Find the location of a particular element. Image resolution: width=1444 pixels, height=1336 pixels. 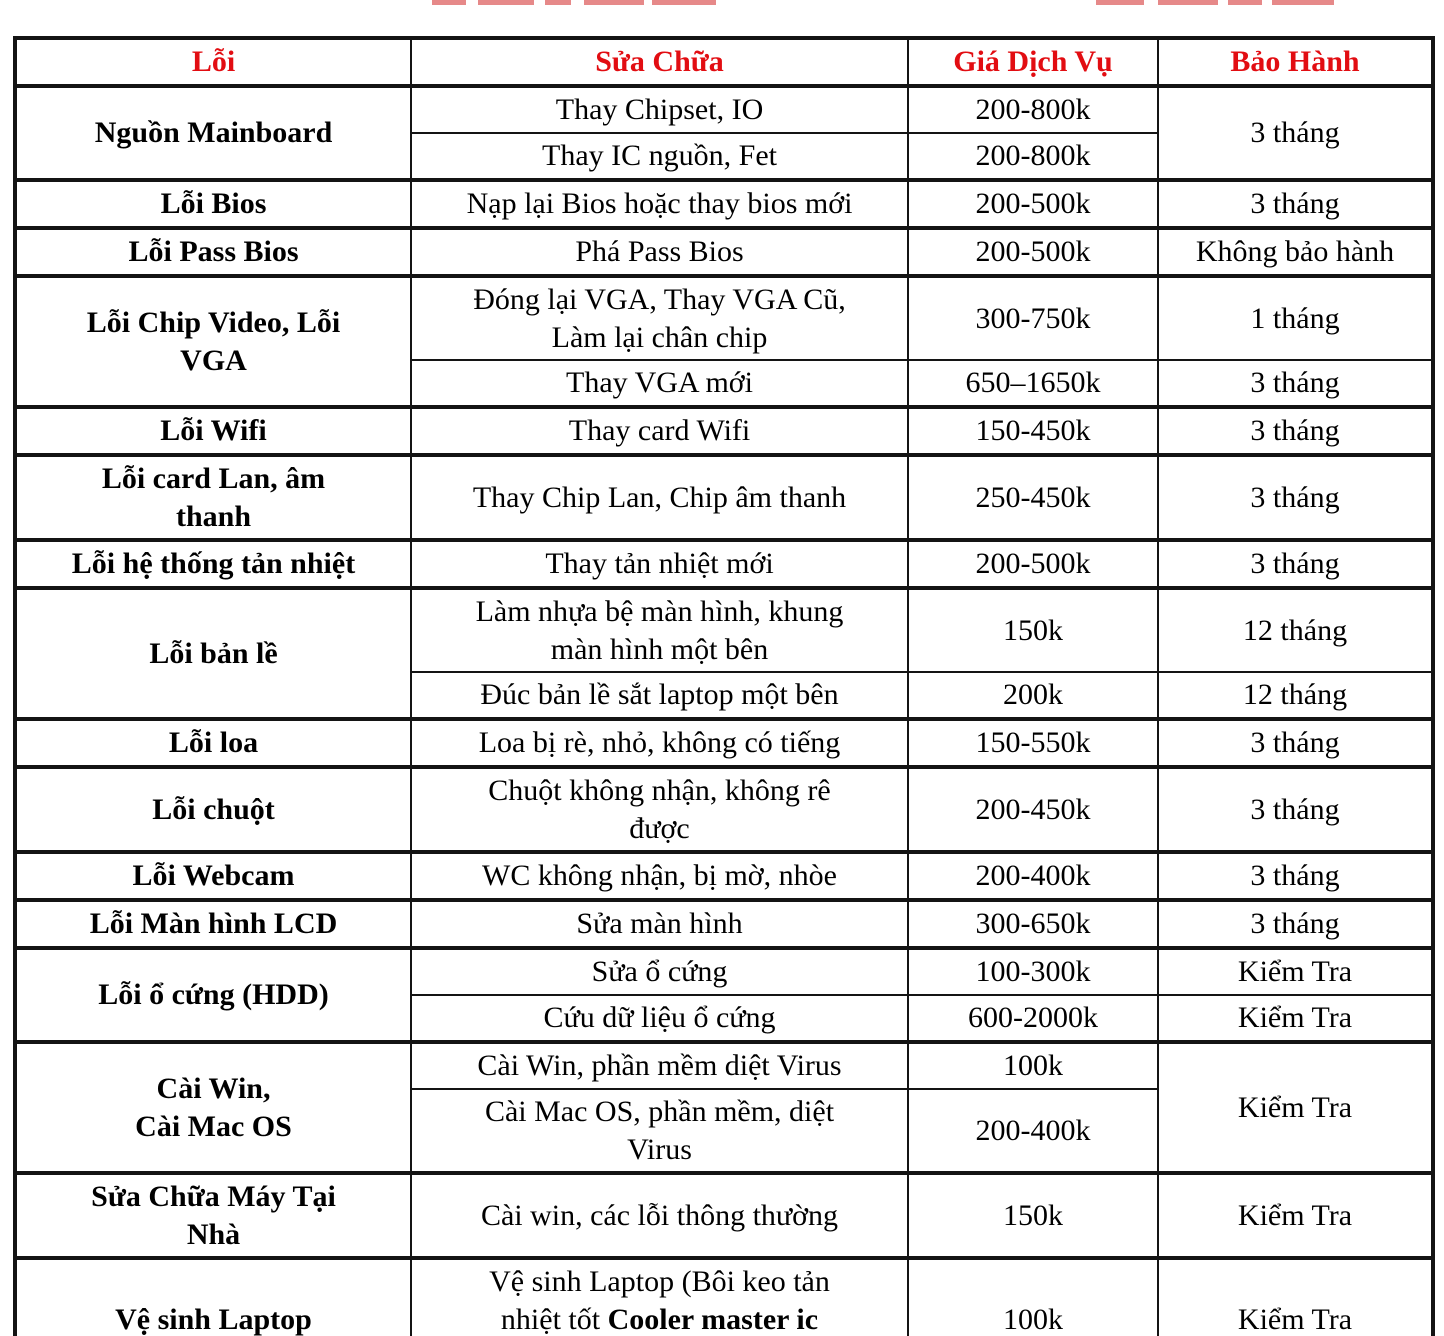

table-row: Cứu dữ liệu ổ cứng 600-2000k Kiểm Tra is located at coordinates (724, 1018).